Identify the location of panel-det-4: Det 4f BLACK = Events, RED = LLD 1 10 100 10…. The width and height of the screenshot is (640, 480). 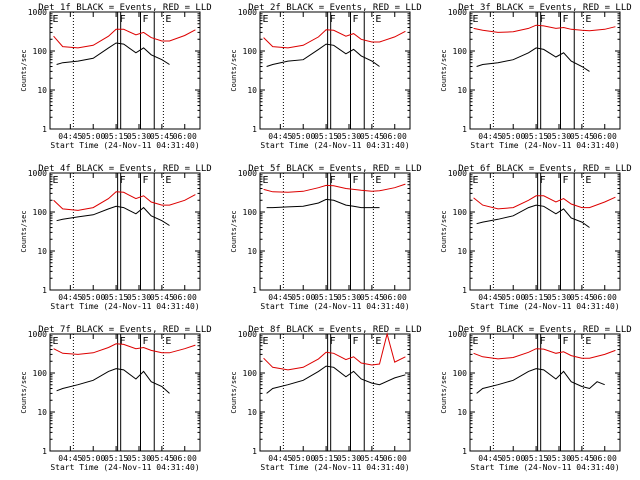
(116, 237).